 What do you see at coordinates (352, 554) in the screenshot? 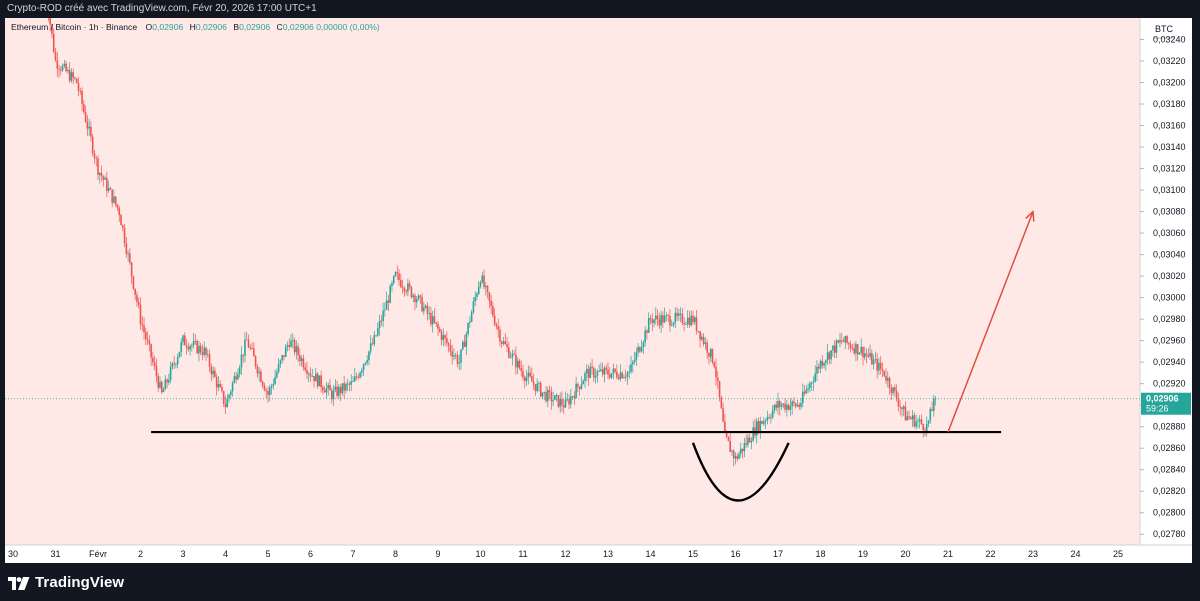
I see `time-tick-label: 7` at bounding box center [352, 554].